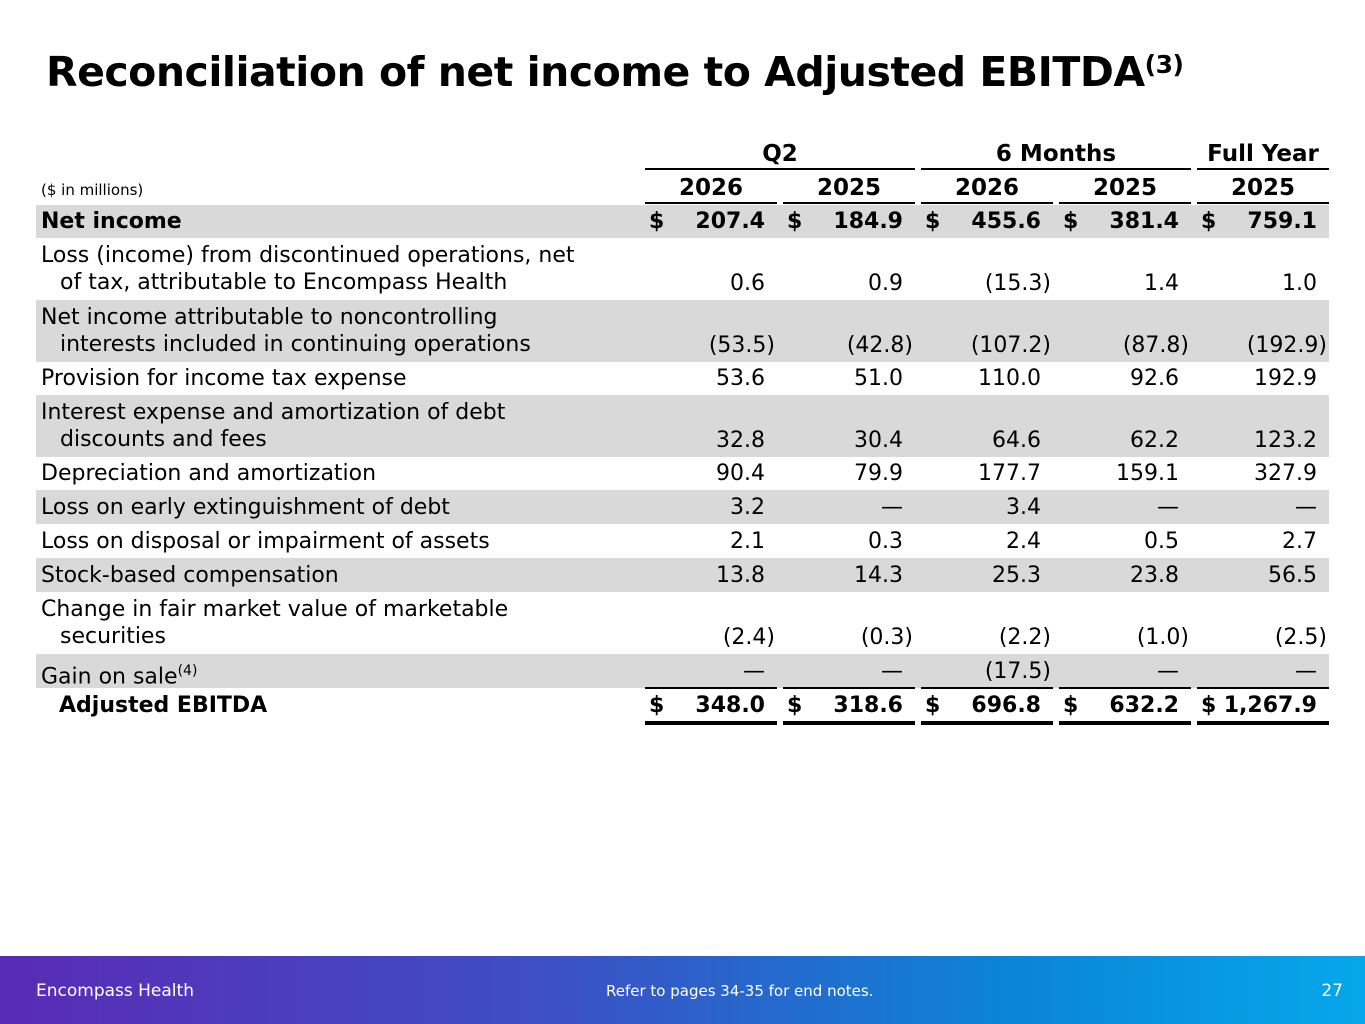 This screenshot has height=1024, width=1365. What do you see at coordinates (878, 440) in the screenshot?
I see `table-cell: 30.4` at bounding box center [878, 440].